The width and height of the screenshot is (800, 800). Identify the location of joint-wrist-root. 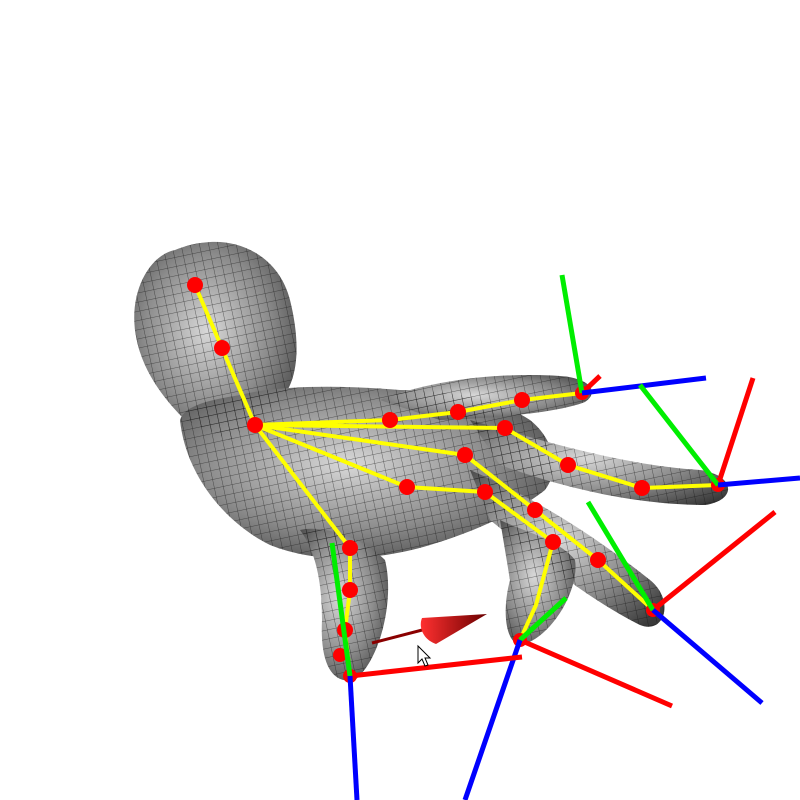
(195, 285).